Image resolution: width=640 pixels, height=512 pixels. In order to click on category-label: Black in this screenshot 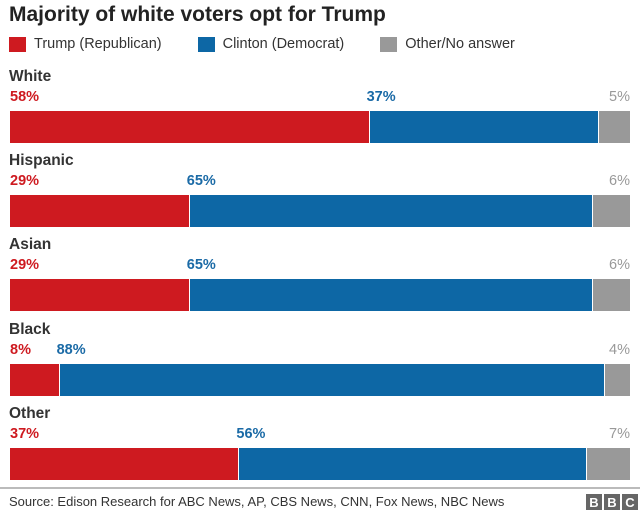, I will do `click(30, 329)`.